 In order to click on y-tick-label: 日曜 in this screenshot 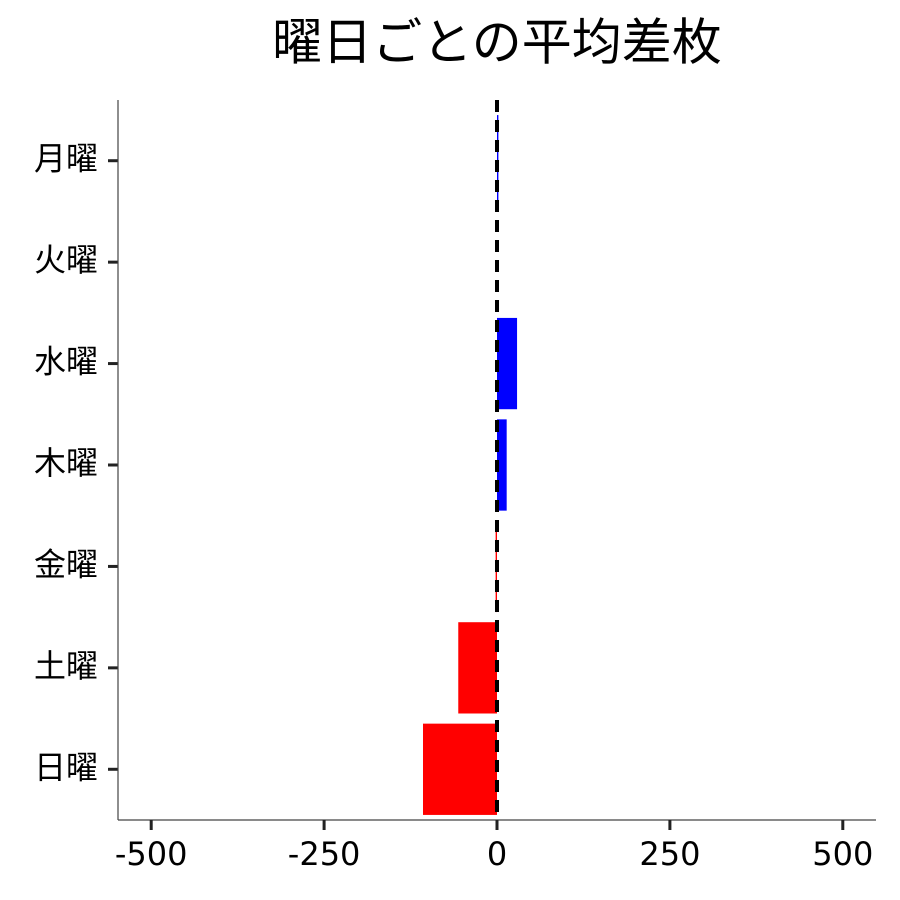, I will do `click(66, 767)`.